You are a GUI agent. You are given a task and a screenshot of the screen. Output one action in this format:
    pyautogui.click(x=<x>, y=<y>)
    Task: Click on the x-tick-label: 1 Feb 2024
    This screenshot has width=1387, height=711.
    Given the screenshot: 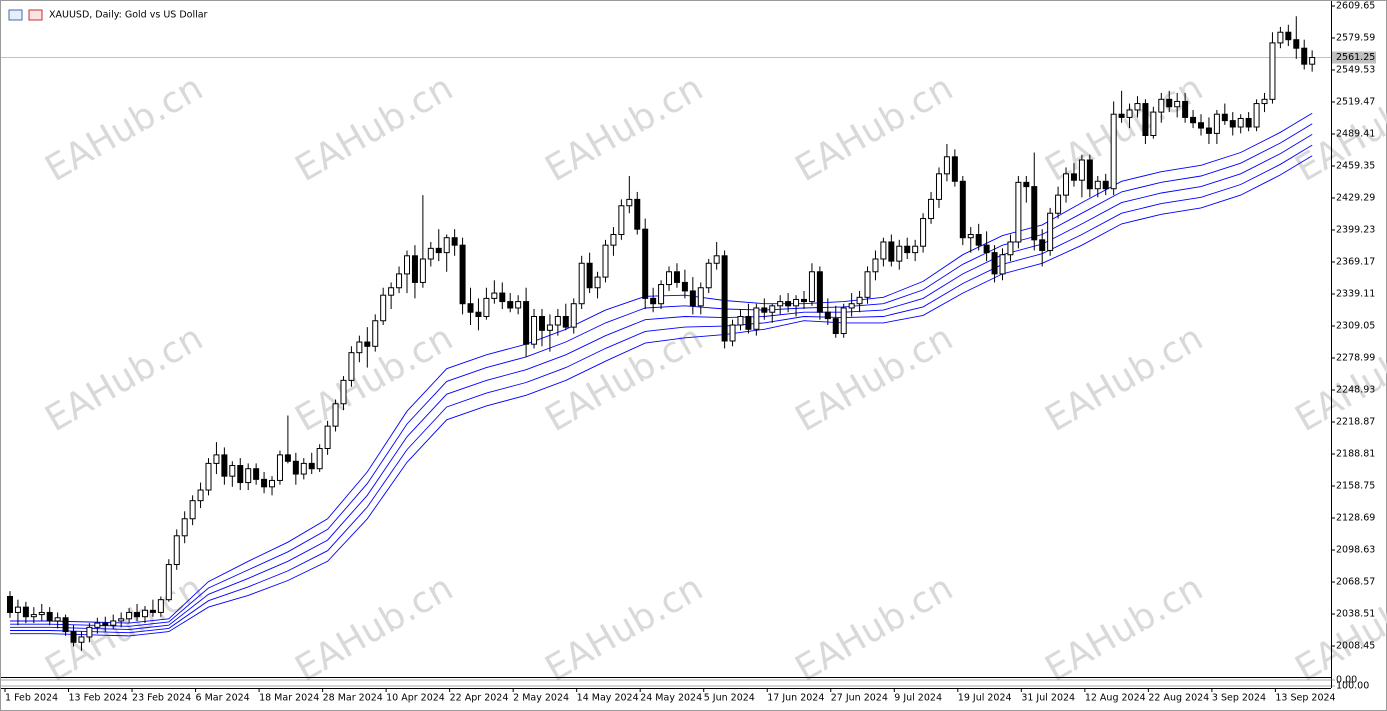 What is the action you would take?
    pyautogui.click(x=31, y=698)
    